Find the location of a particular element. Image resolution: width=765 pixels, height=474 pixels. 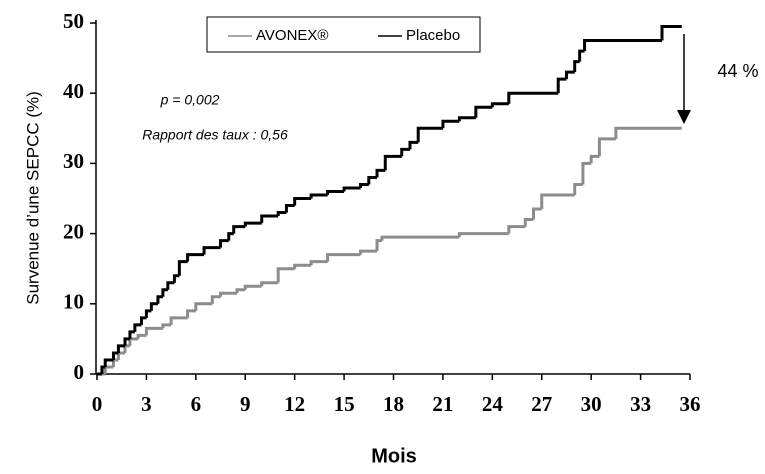

y-tick-label: 10 is located at coordinates (73, 302).